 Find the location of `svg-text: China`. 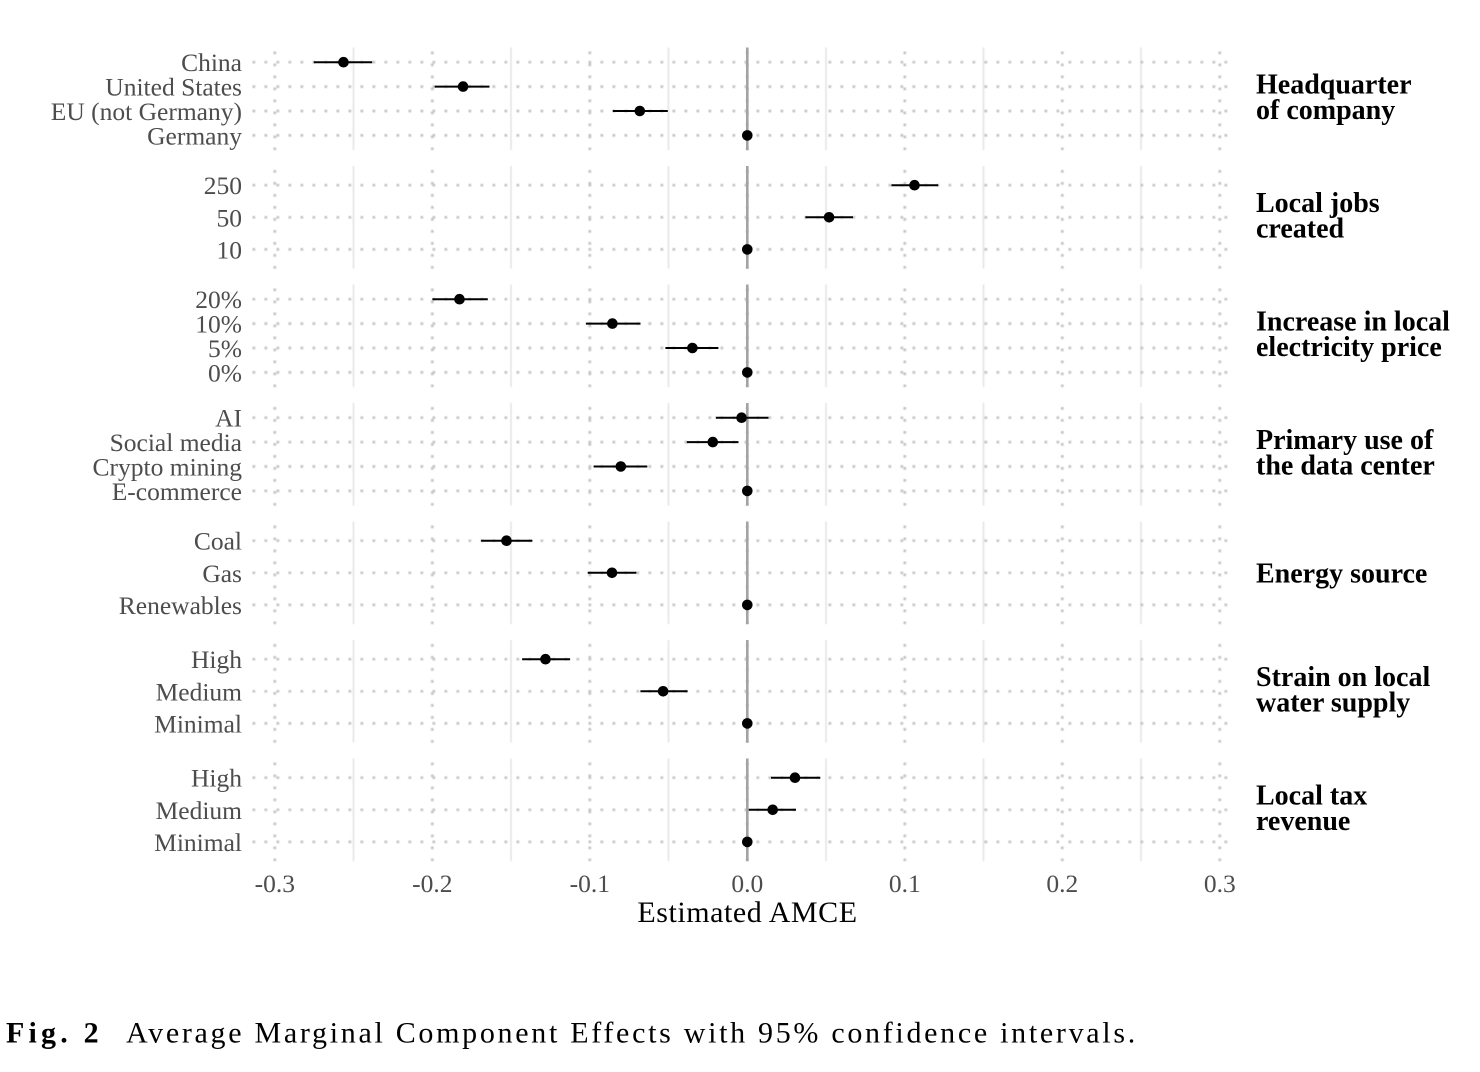

svg-text: China is located at coordinates (211, 62).